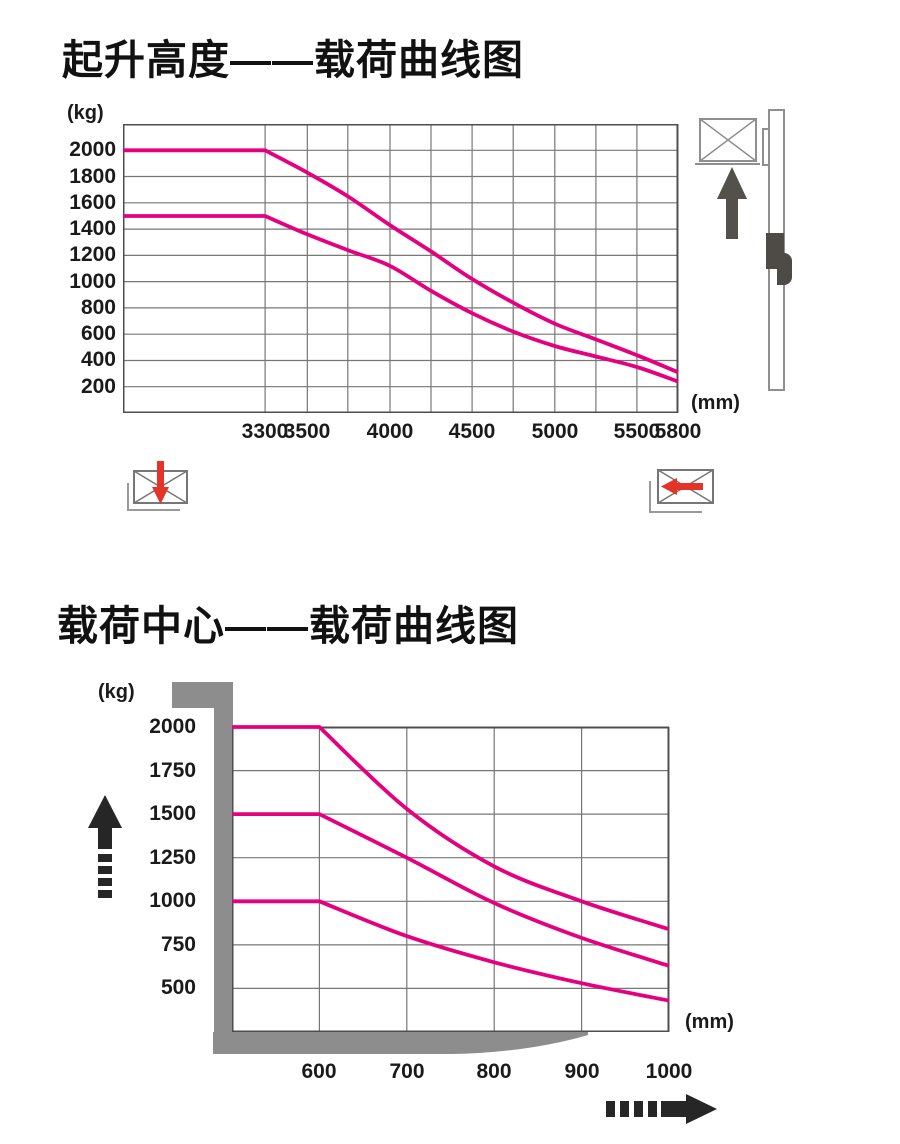  I want to click on load-curve-rated-1000-kg, so click(451, 951).